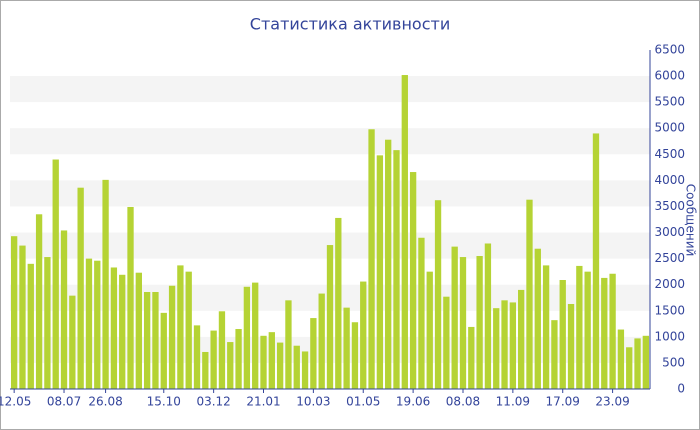 Image resolution: width=700 pixels, height=430 pixels. Describe the element at coordinates (669, 76) in the screenshot. I see `y-tick-label: 6000` at that location.